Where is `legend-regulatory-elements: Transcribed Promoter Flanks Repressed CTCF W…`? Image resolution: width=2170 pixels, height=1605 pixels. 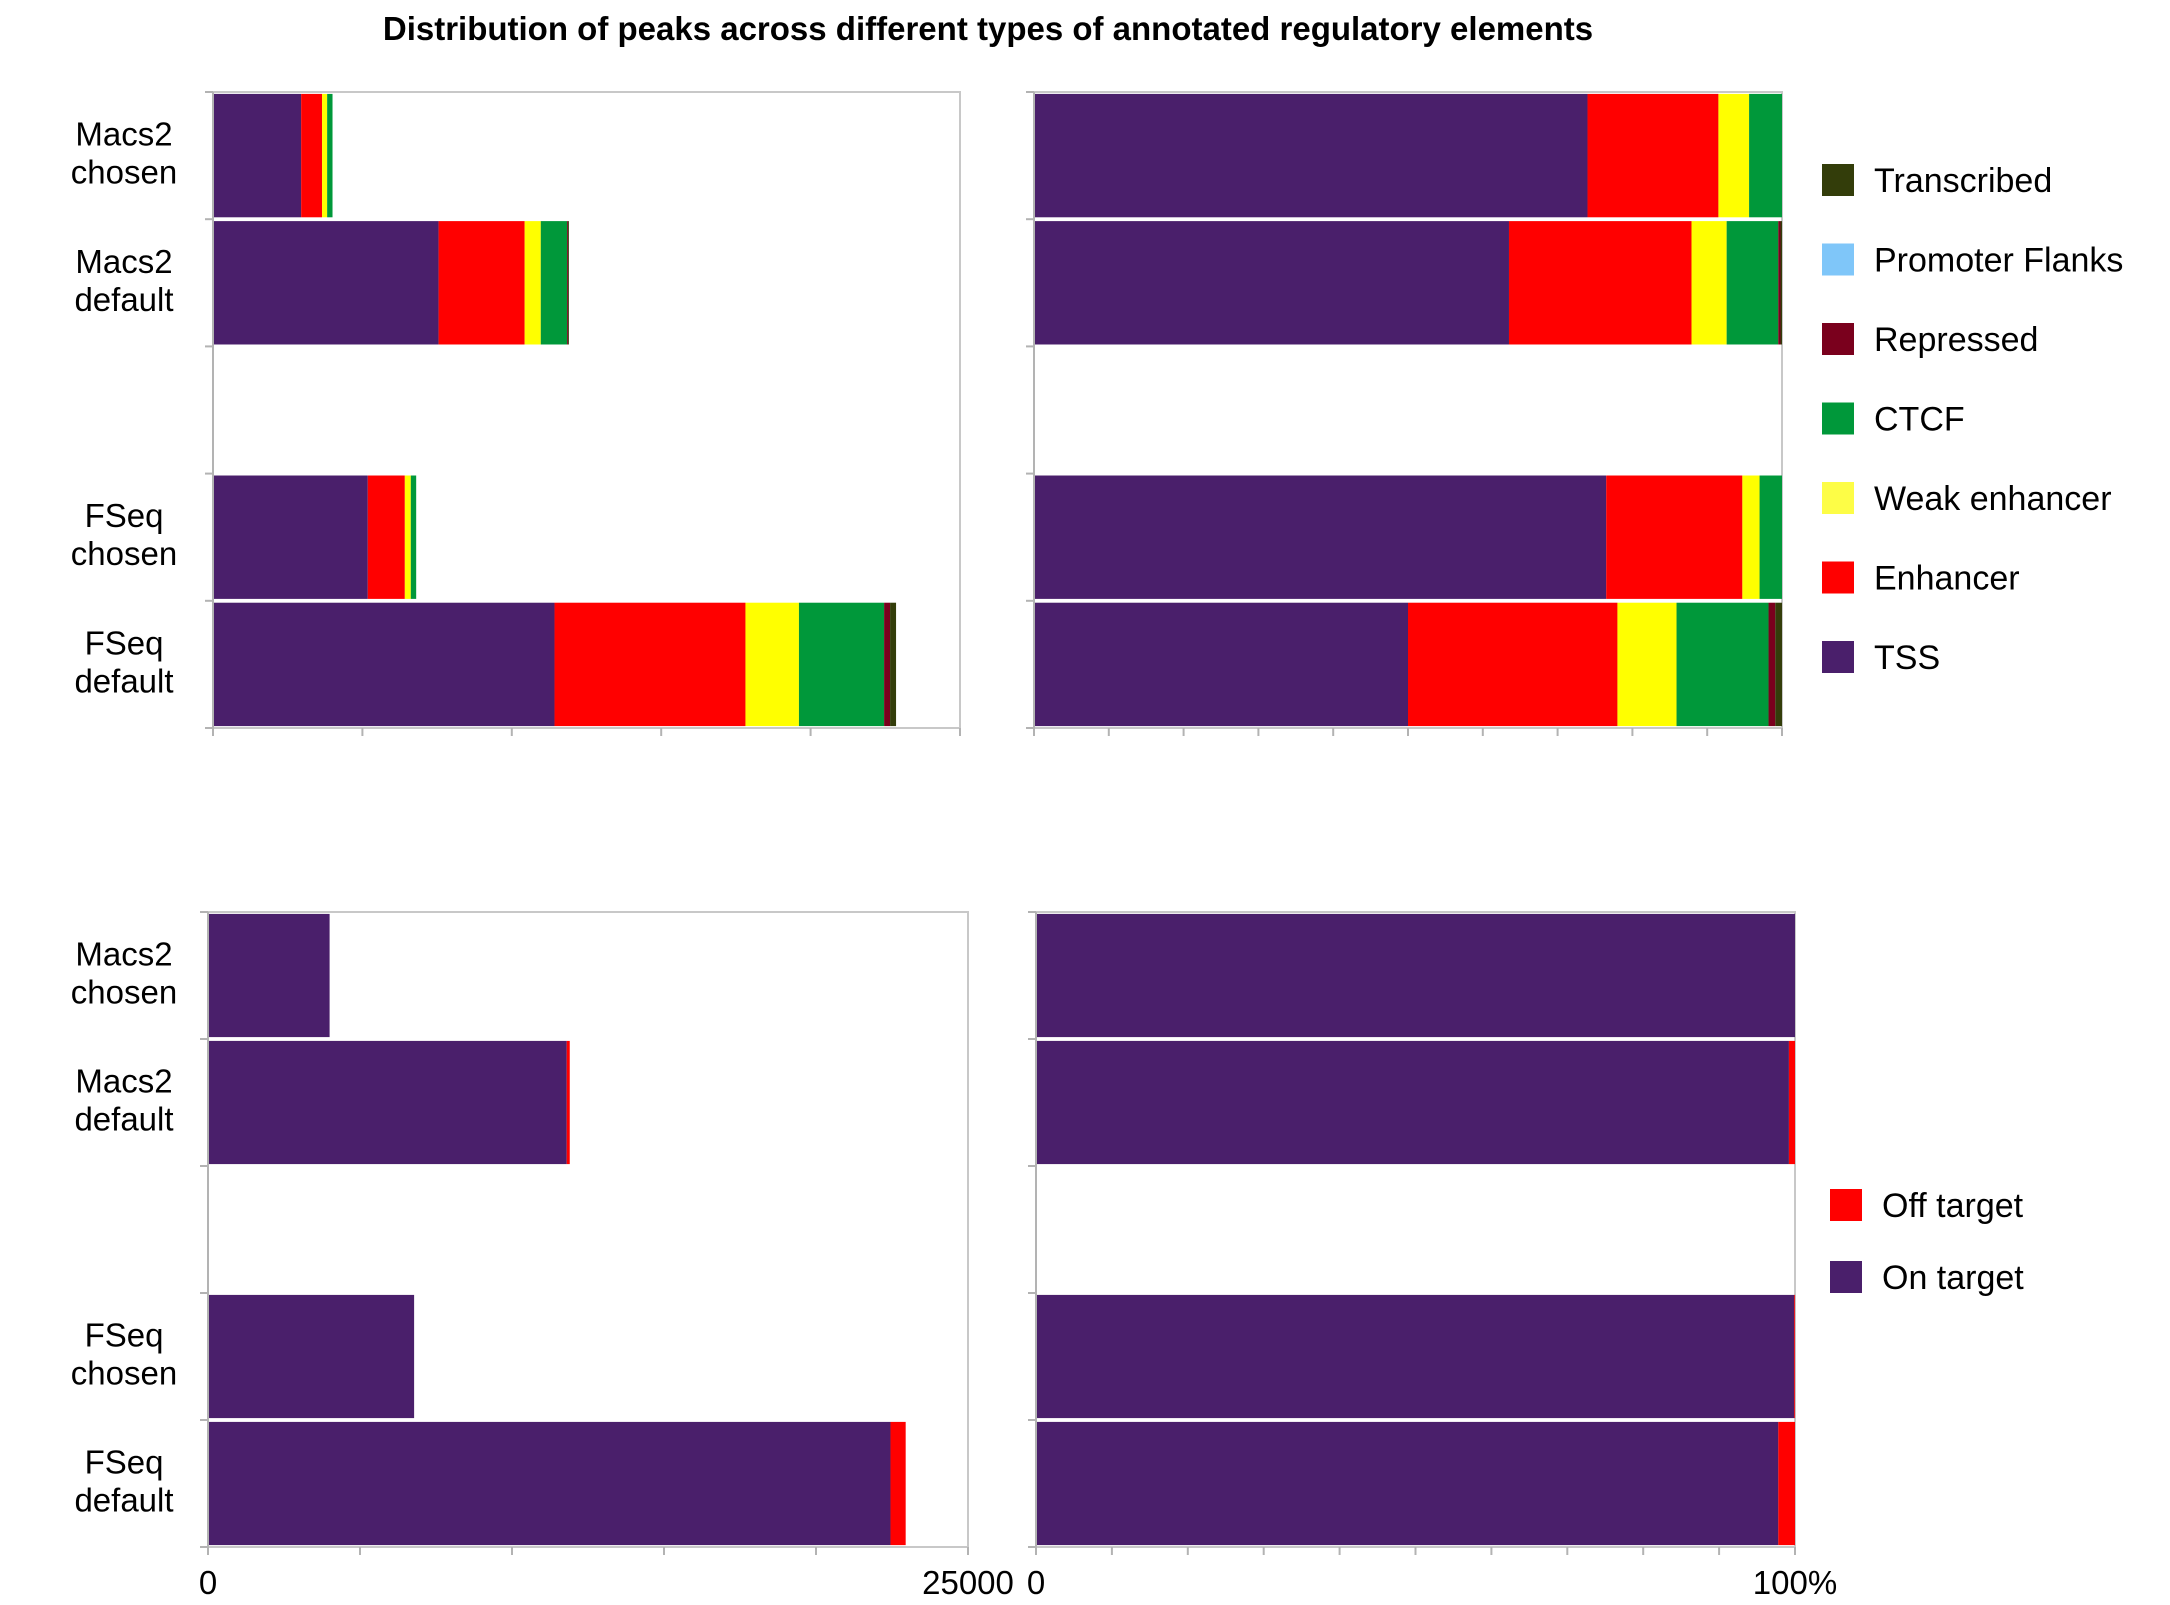 legend-regulatory-elements: Transcribed Promoter Flanks Repressed CTCF W… is located at coordinates (1972, 419).